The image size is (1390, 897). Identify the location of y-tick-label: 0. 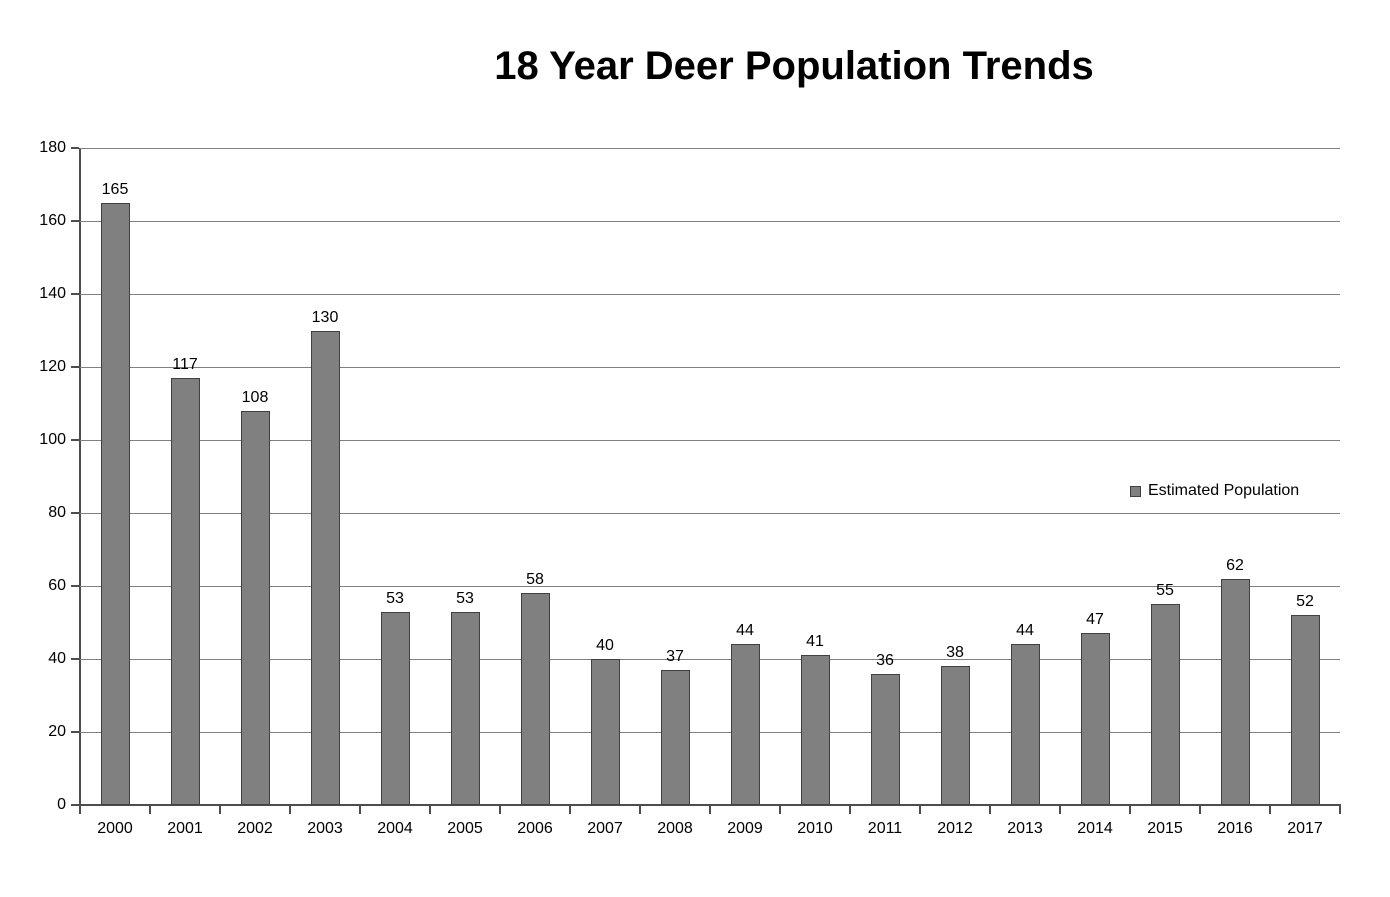
(61, 804).